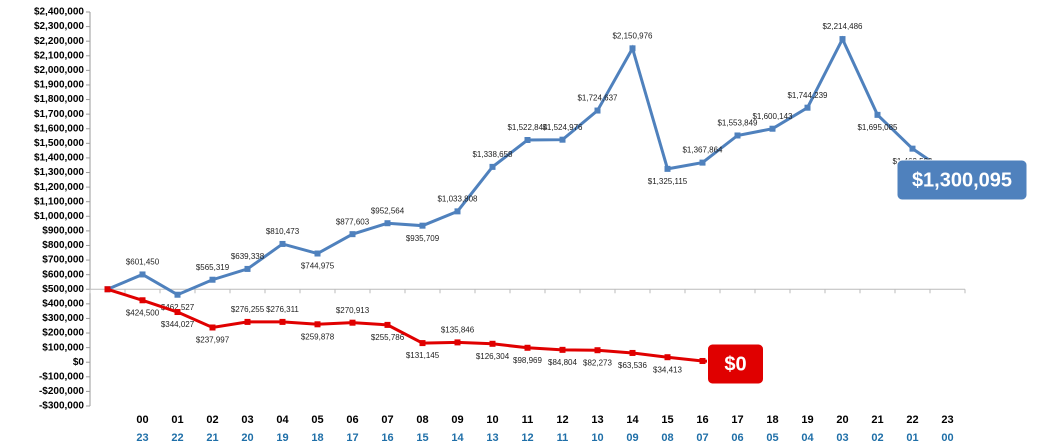 The image size is (1059, 446). Describe the element at coordinates (597, 98) in the screenshot. I see `data-label: $1,724,637` at that location.